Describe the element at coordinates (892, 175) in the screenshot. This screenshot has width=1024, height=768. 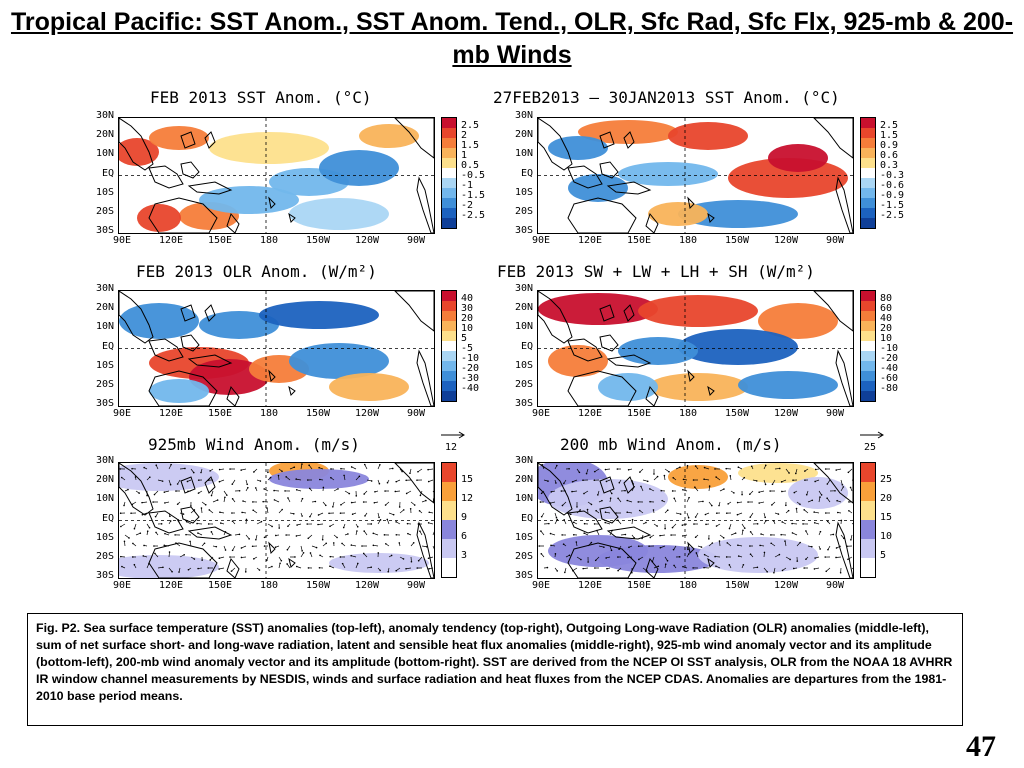
I see `colorbar-label: -0.3` at that location.